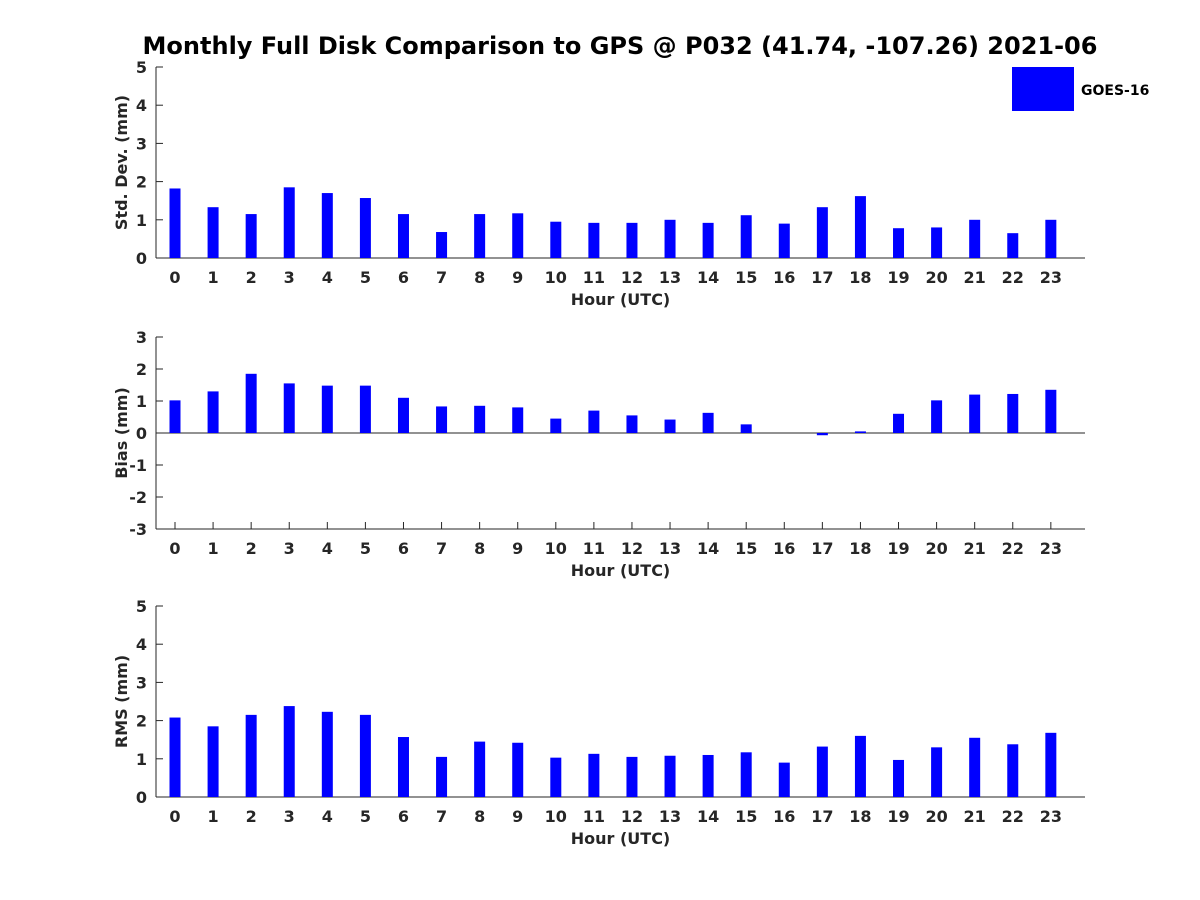  Describe the element at coordinates (670, 548) in the screenshot. I see `x-tick-label: 13` at that location.